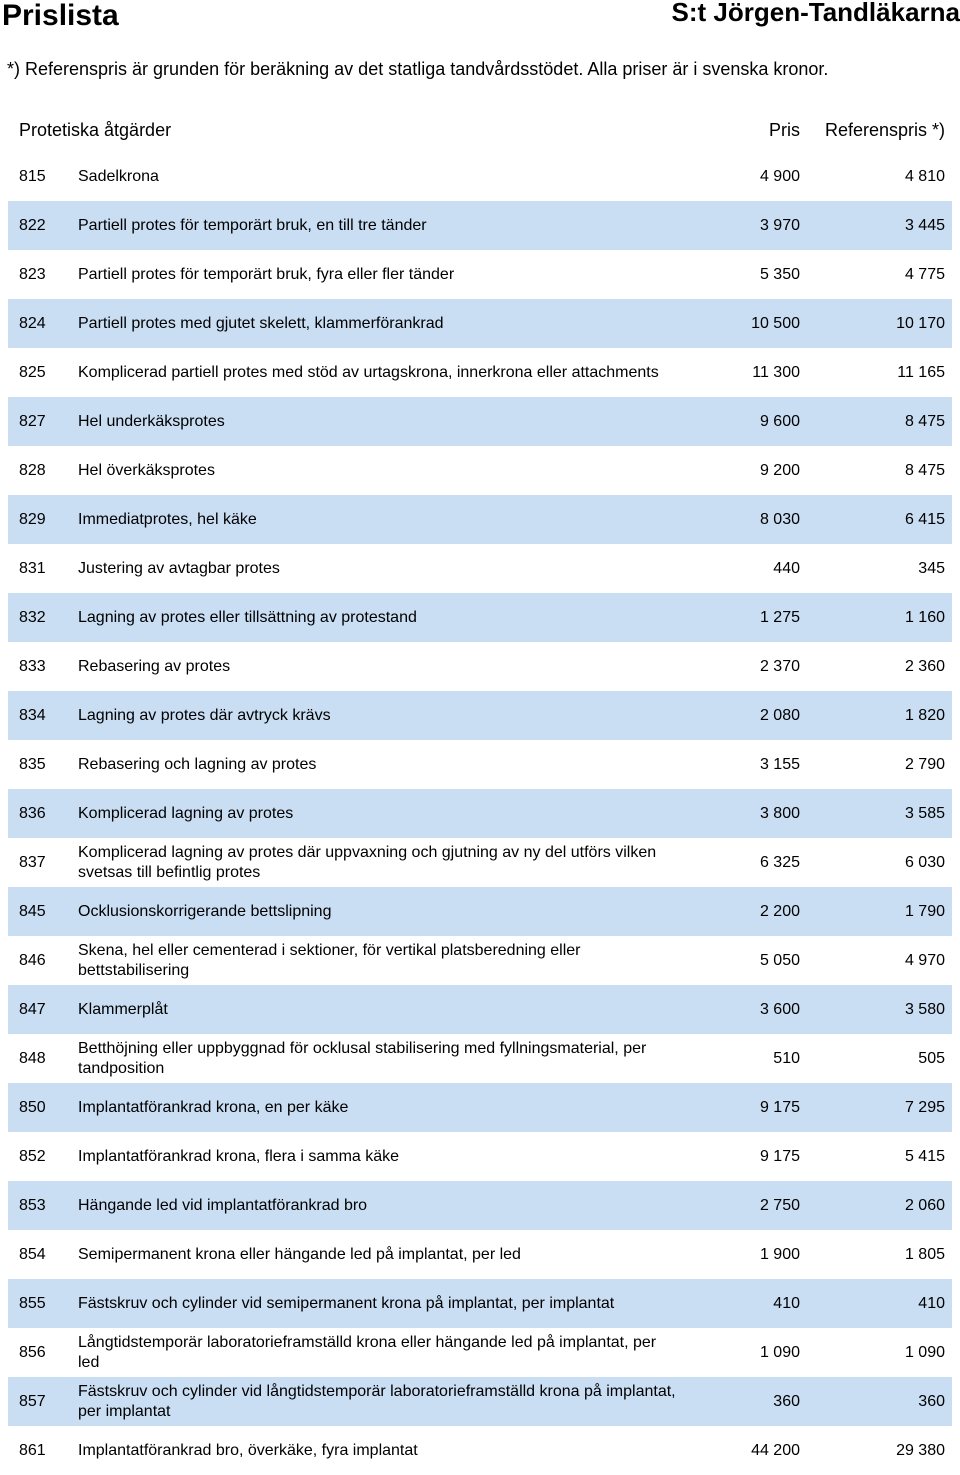 The height and width of the screenshot is (1475, 960). What do you see at coordinates (32, 1058) in the screenshot?
I see `treatment-code: 848` at bounding box center [32, 1058].